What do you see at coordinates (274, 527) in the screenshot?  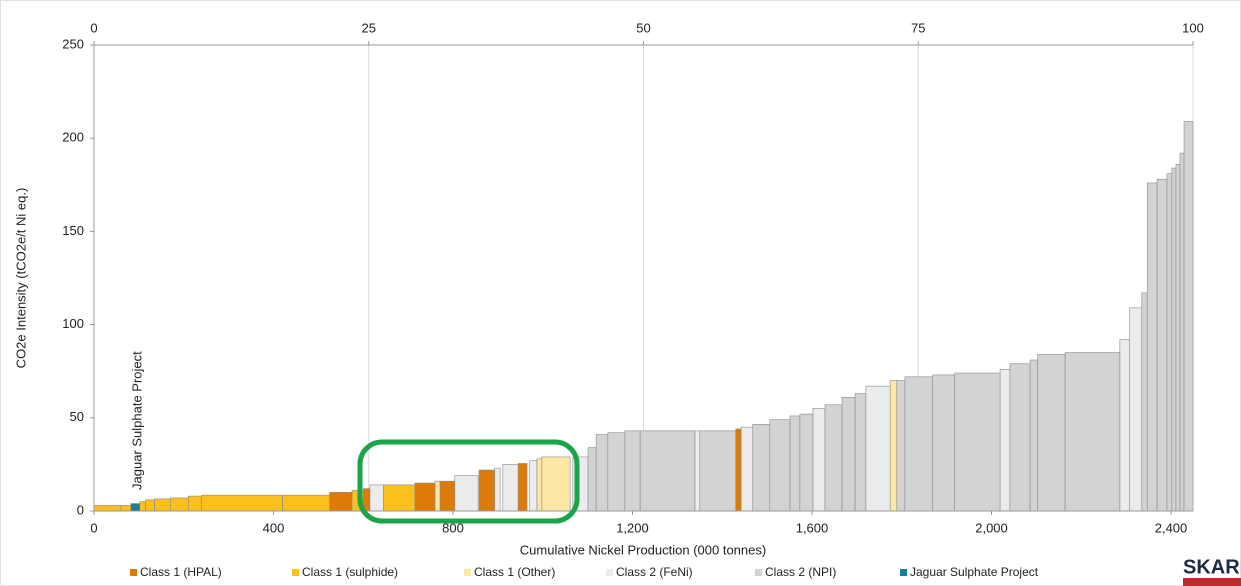 I see `x-tick-label: 400` at bounding box center [274, 527].